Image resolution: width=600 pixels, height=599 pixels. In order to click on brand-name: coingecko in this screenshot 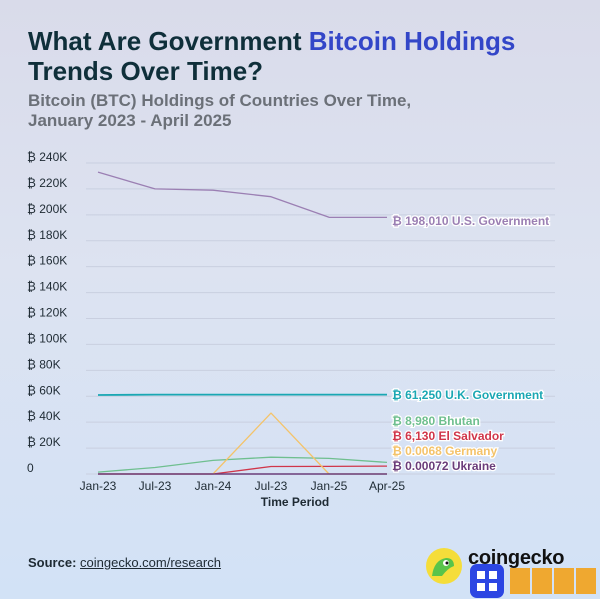, I will do `click(516, 558)`.